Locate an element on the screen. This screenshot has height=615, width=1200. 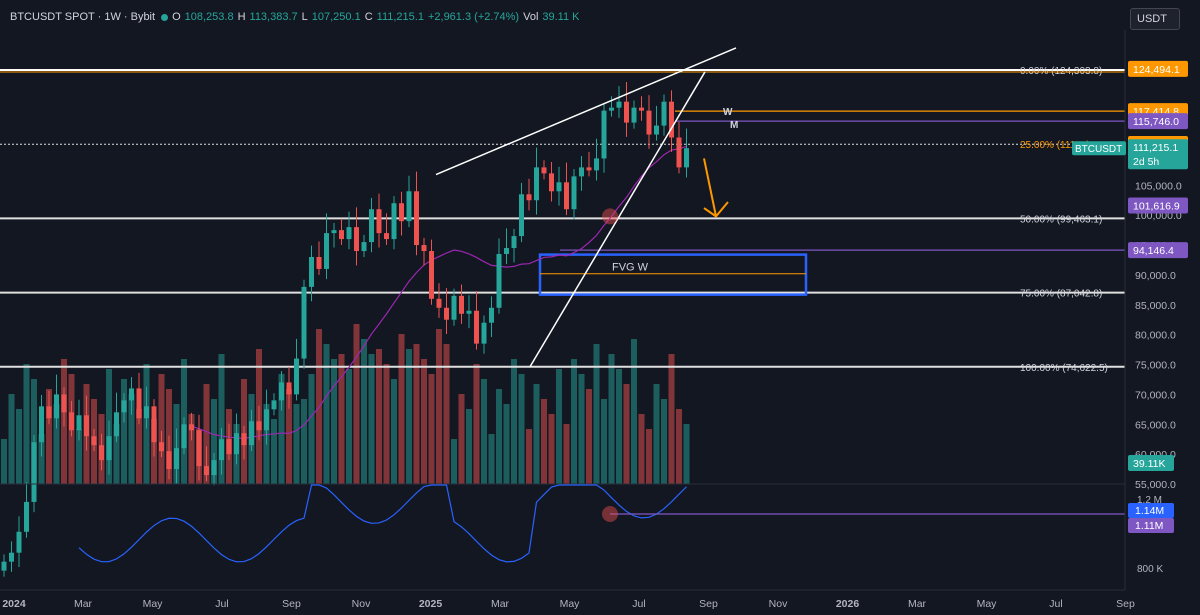
price-badge: 94,146.4 is located at coordinates (1158, 250).